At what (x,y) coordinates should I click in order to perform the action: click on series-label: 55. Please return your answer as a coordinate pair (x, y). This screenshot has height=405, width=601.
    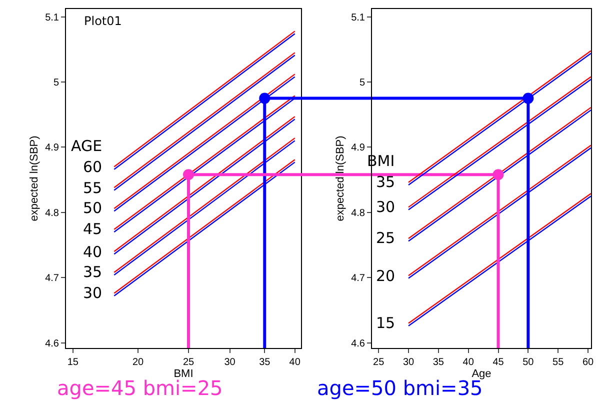
    Looking at the image, I should click on (92, 188).